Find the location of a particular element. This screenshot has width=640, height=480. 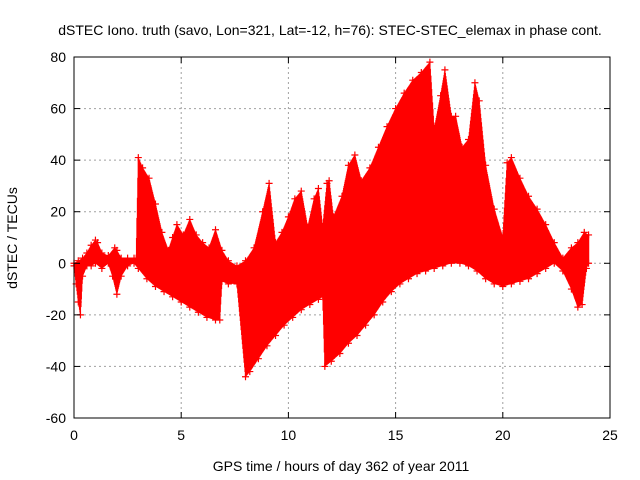

y-tick-label: 40 is located at coordinates (58, 160).